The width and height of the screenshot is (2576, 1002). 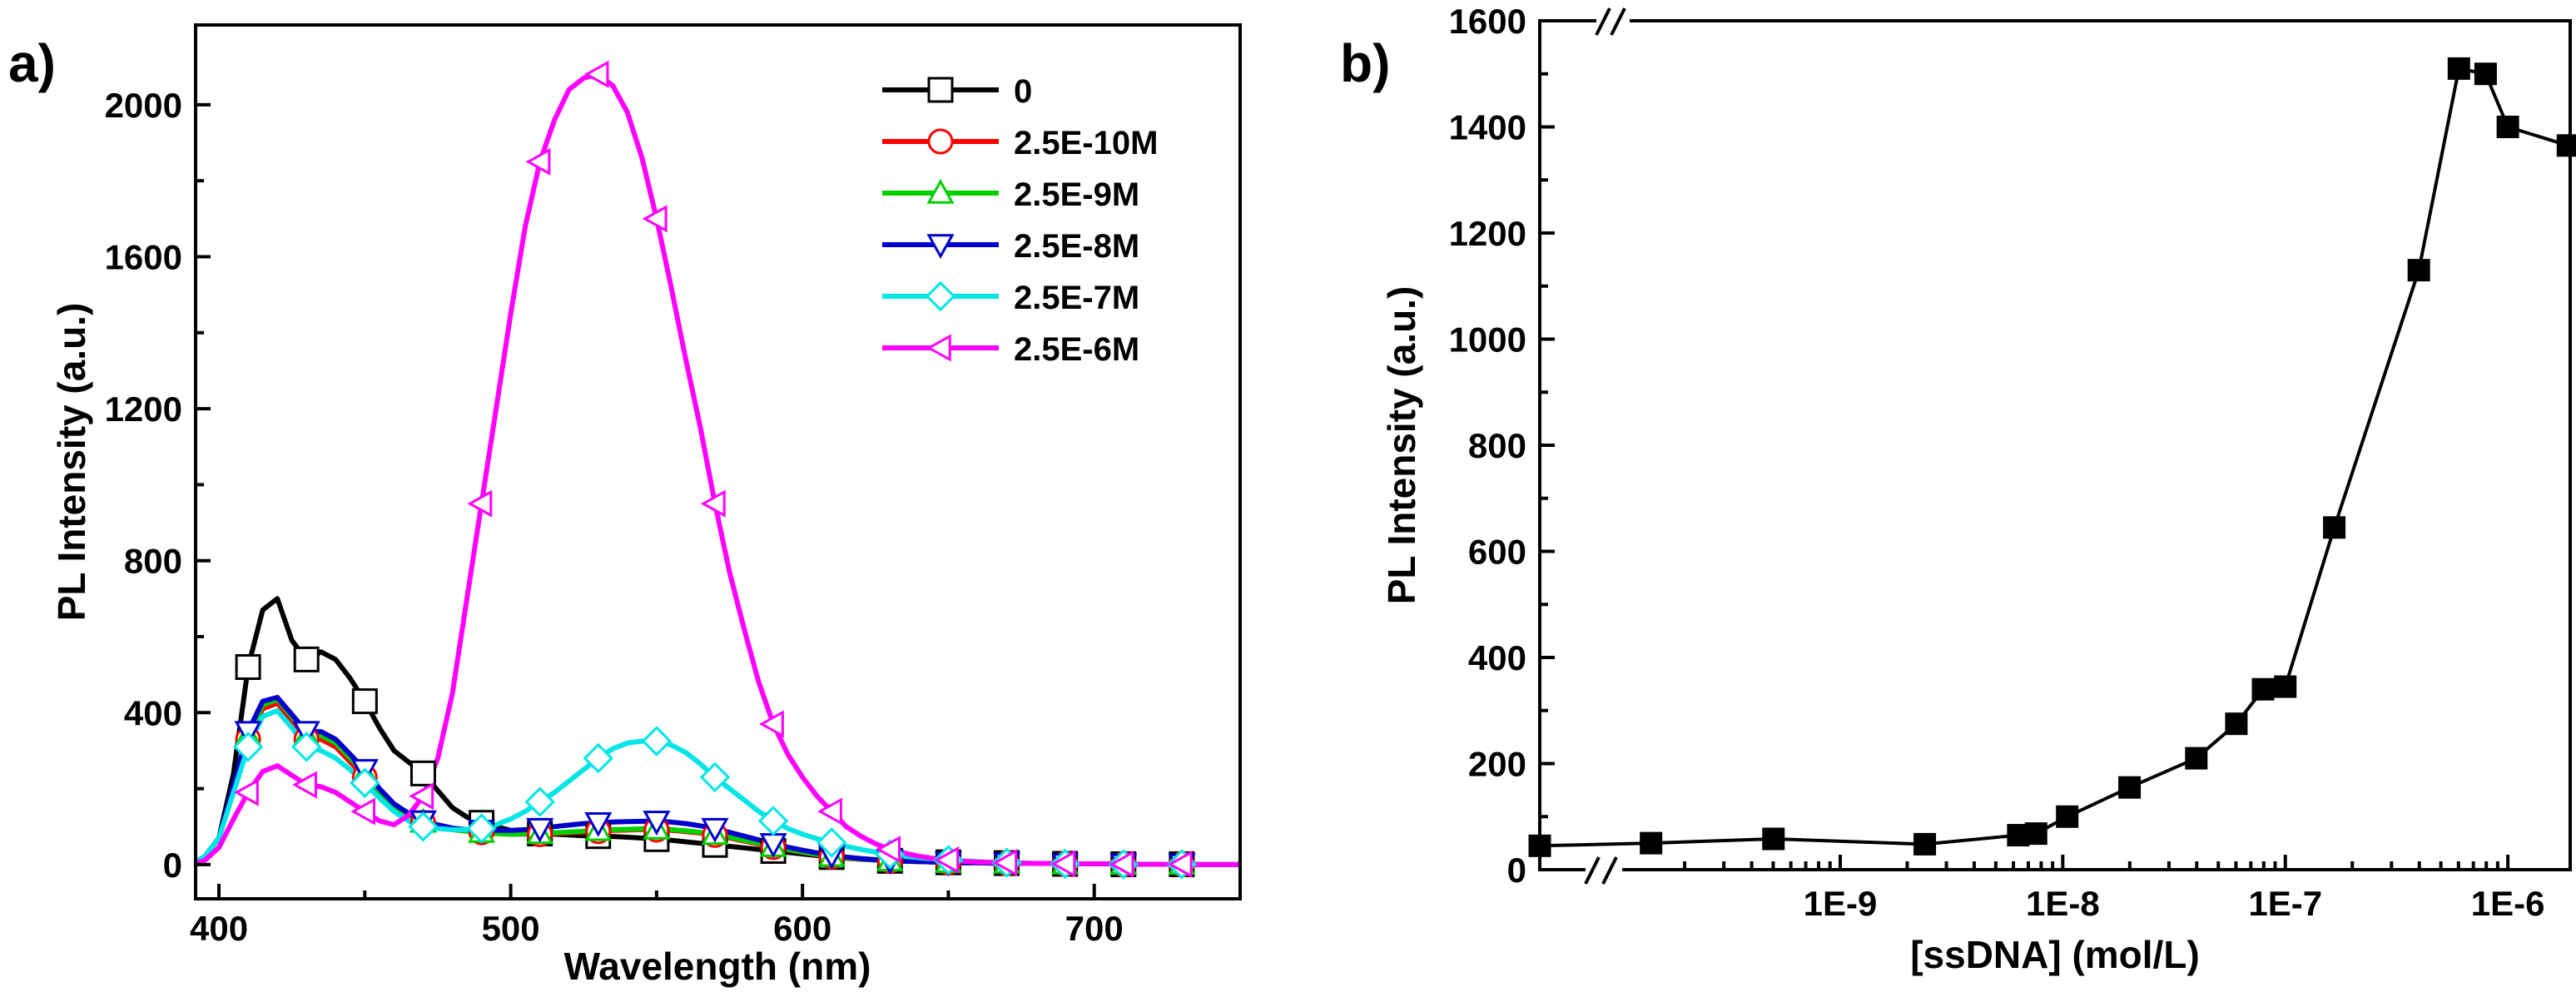 What do you see at coordinates (1516, 870) in the screenshot?
I see `chart-b-ytick-label: 0` at bounding box center [1516, 870].